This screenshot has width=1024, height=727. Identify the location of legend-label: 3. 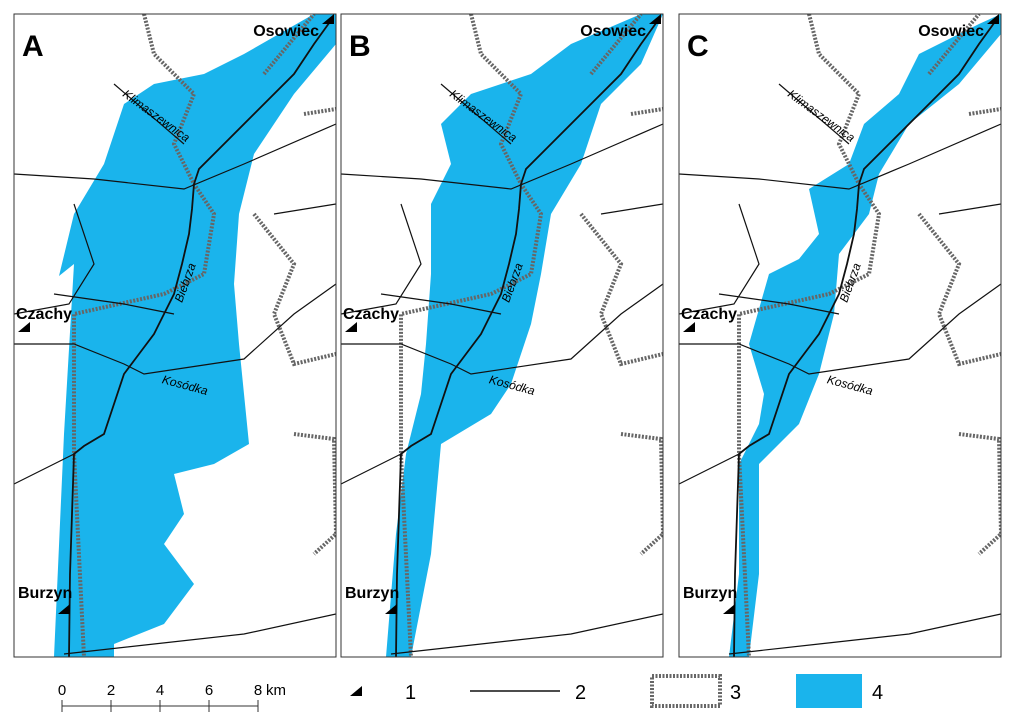
(735, 693).